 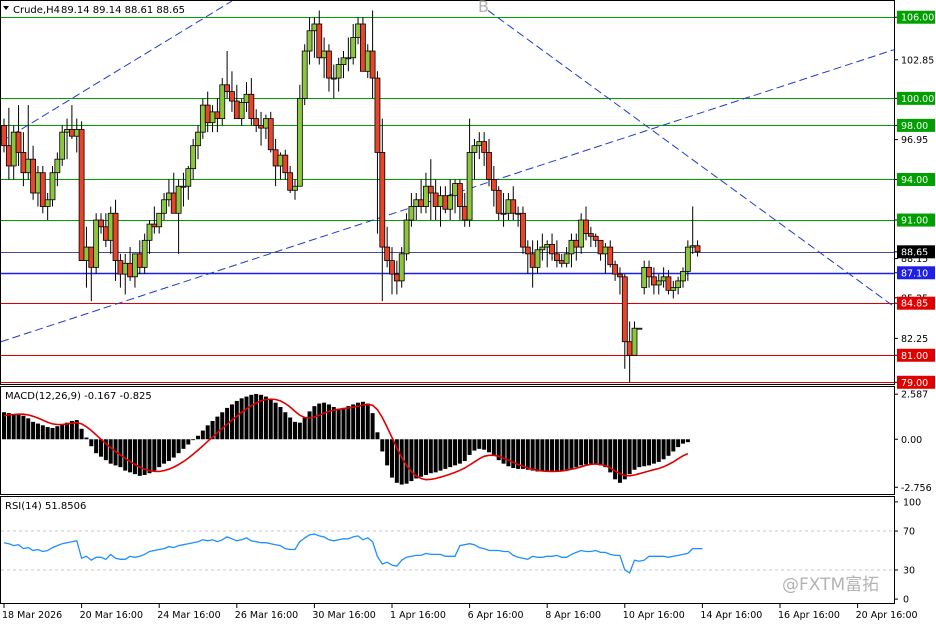 What do you see at coordinates (123, 10) in the screenshot?
I see `ohlc-readout: 89.14 89.14 88.61 88.65` at bounding box center [123, 10].